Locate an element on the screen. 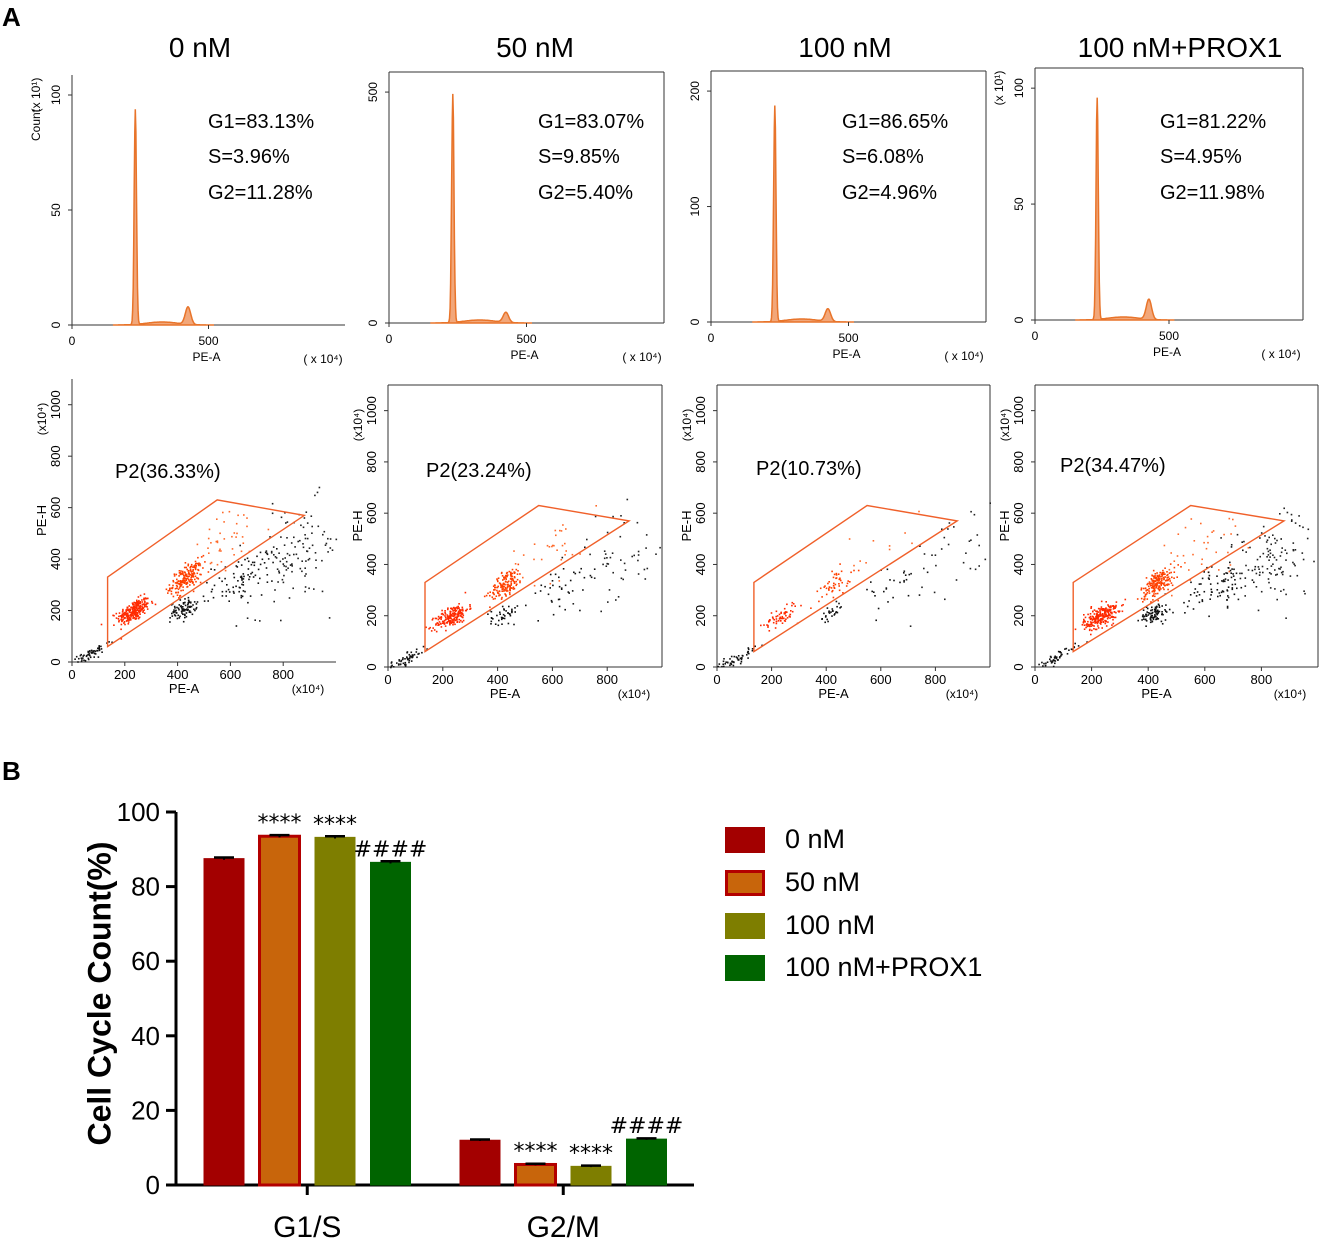 This screenshot has height=1244, width=1324. bar is located at coordinates (646, 1162).